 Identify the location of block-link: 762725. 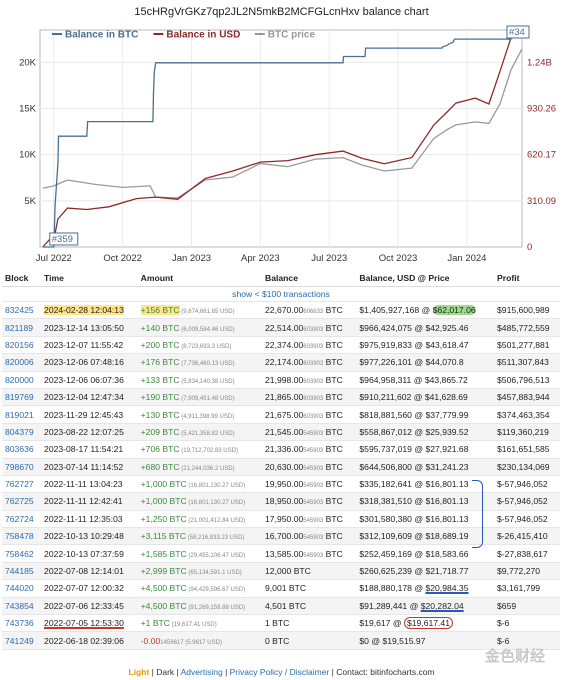
(22, 501).